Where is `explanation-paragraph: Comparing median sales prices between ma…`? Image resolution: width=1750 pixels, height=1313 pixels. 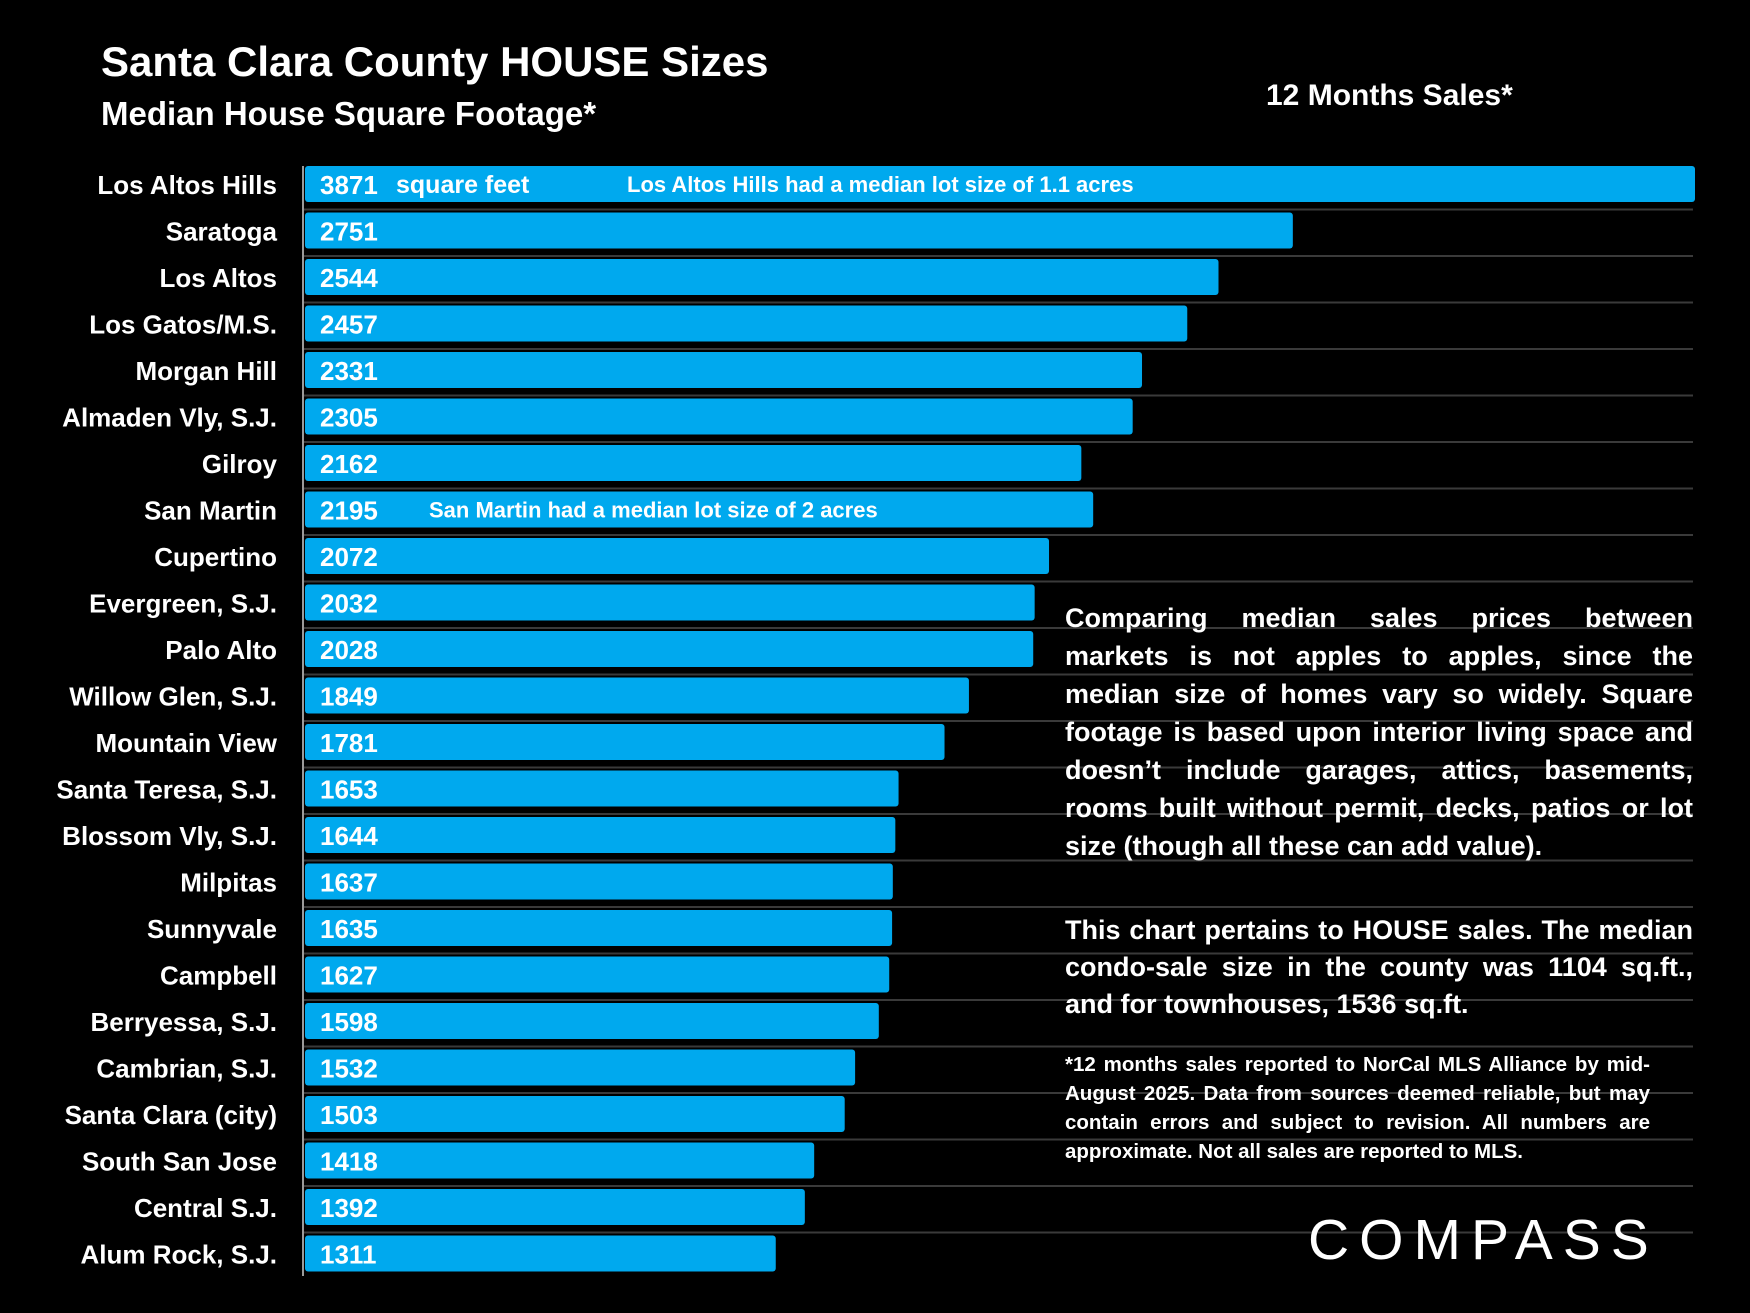 explanation-paragraph: Comparing median sales prices between ma… is located at coordinates (1379, 732).